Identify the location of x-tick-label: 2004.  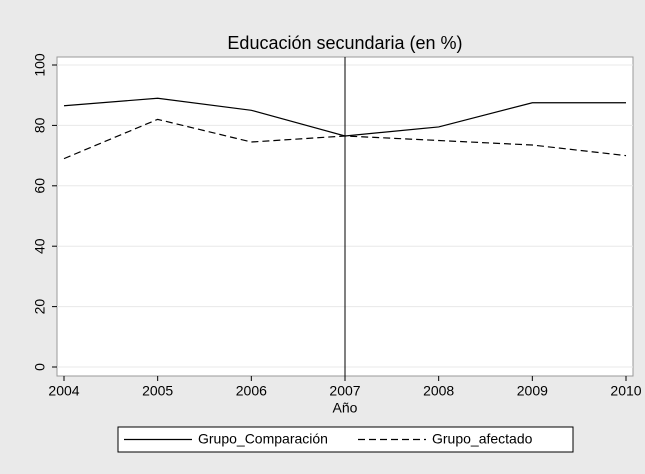
(63, 391).